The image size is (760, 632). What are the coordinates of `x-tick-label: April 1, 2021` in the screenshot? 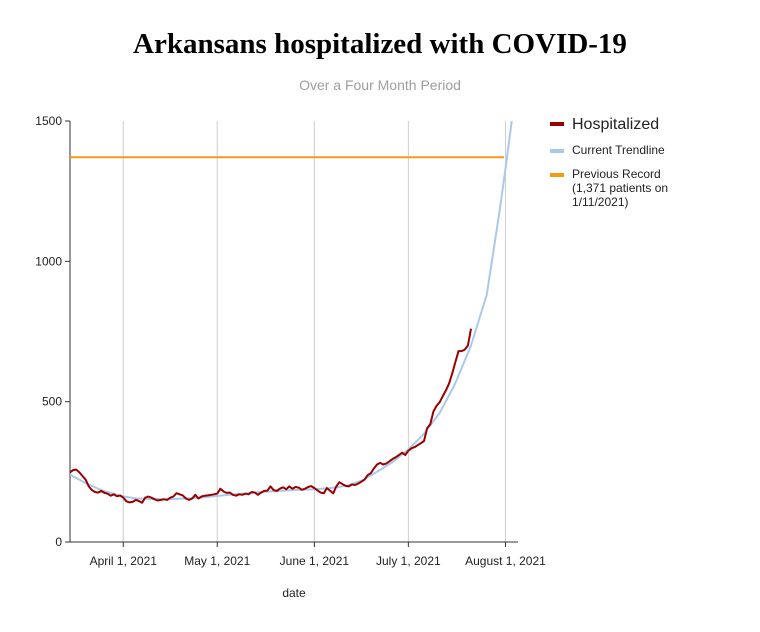 It's located at (124, 561).